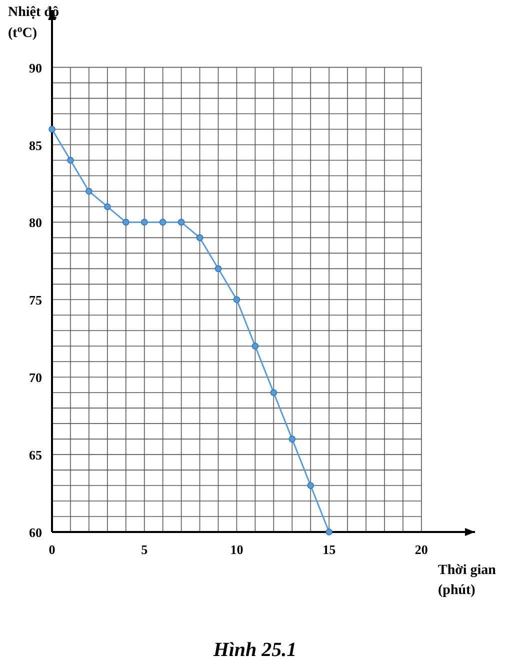 The image size is (511, 662). Describe the element at coordinates (35, 532) in the screenshot. I see `y-tick-label: 60` at that location.